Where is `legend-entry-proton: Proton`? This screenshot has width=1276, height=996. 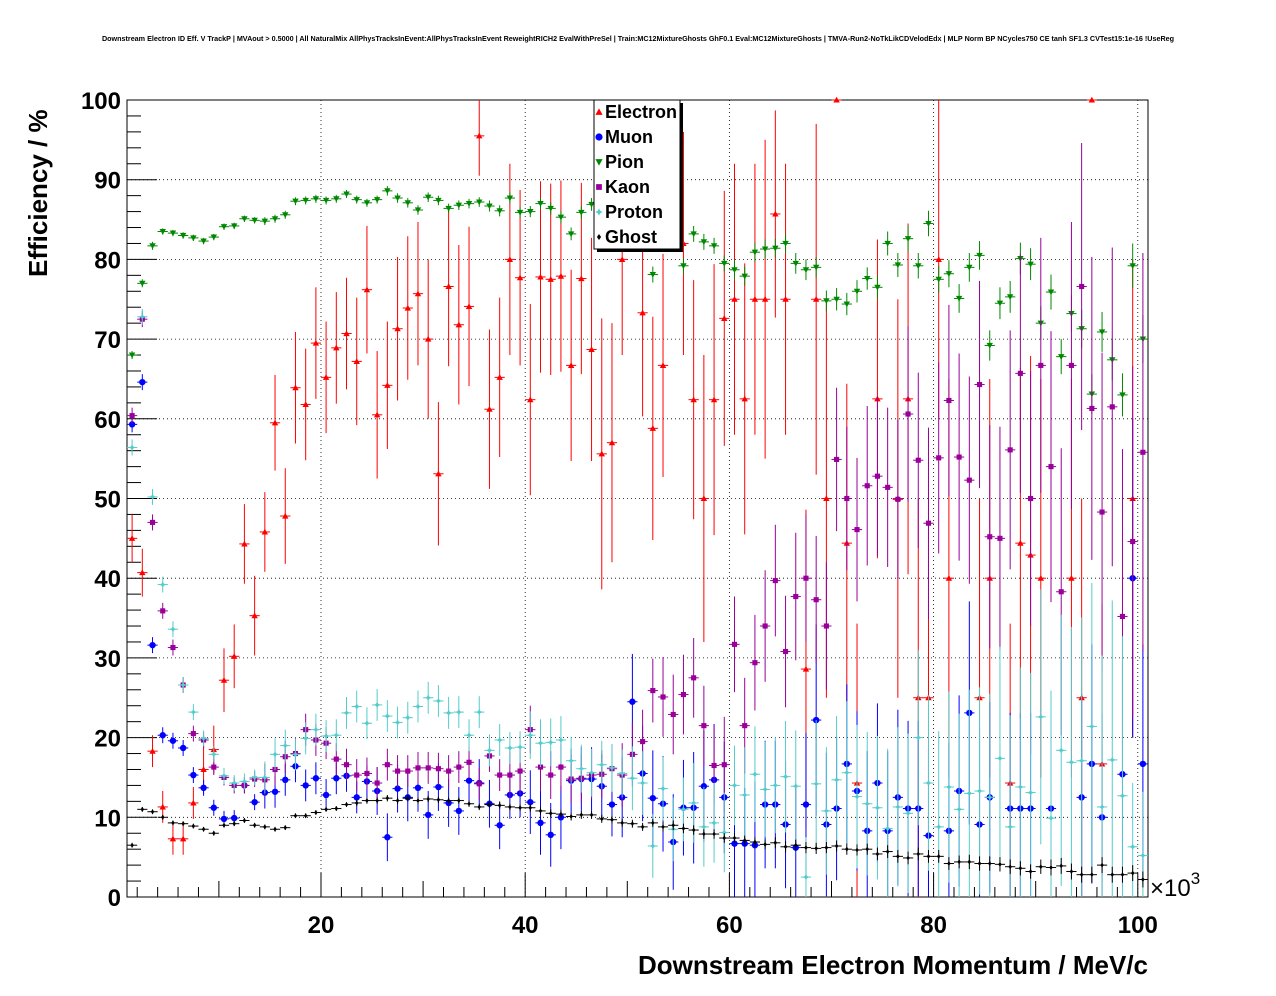
legend-entry-proton: Proton is located at coordinates (629, 212).